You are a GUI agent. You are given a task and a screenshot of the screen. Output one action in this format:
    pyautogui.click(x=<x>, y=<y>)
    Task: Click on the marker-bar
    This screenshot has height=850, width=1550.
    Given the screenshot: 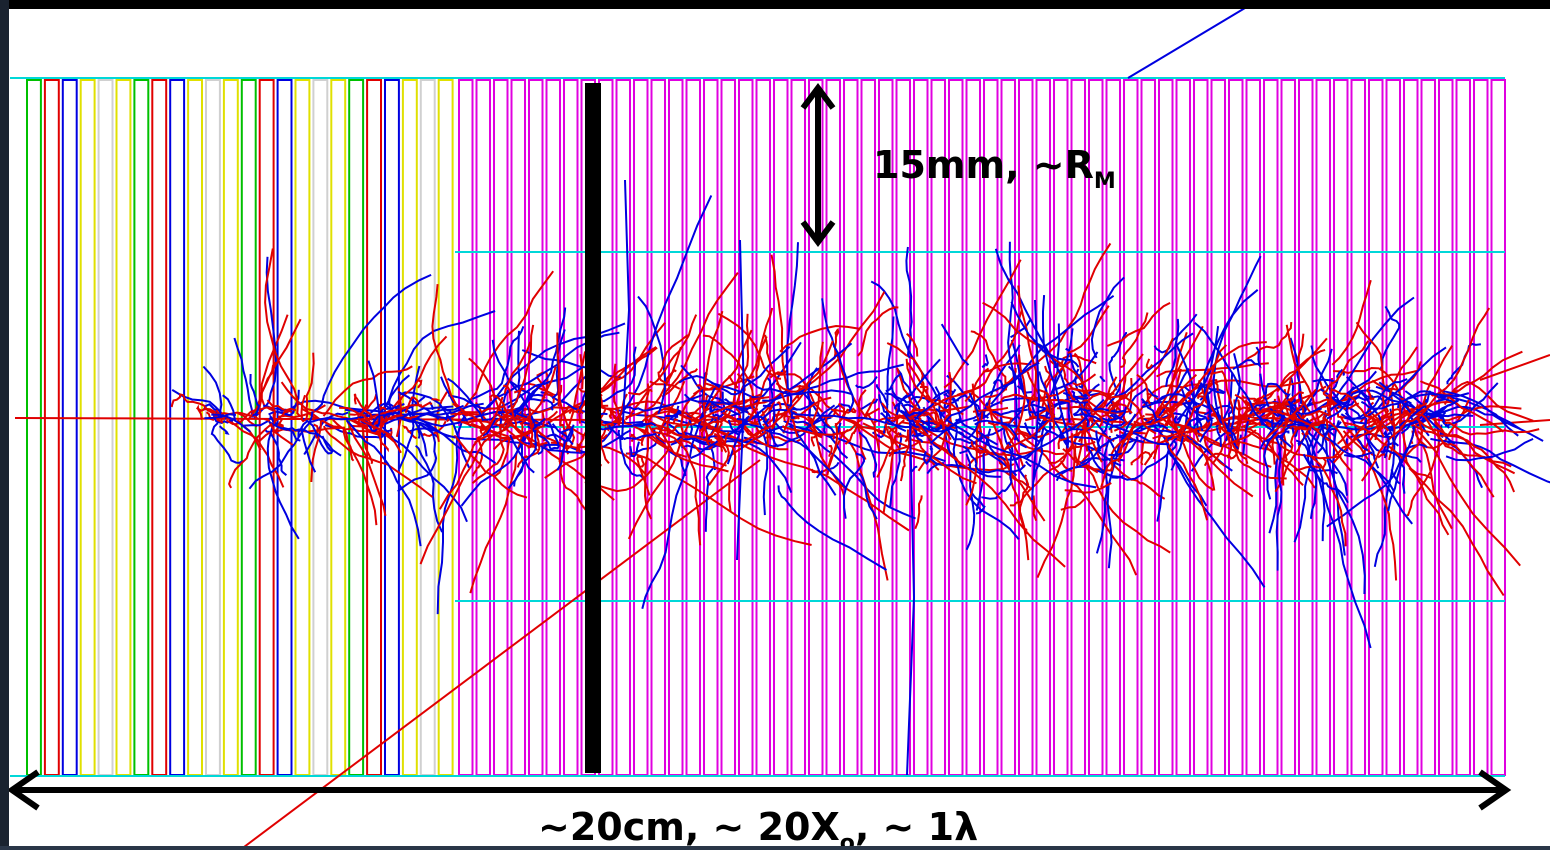 What is the action you would take?
    pyautogui.click(x=593, y=428)
    